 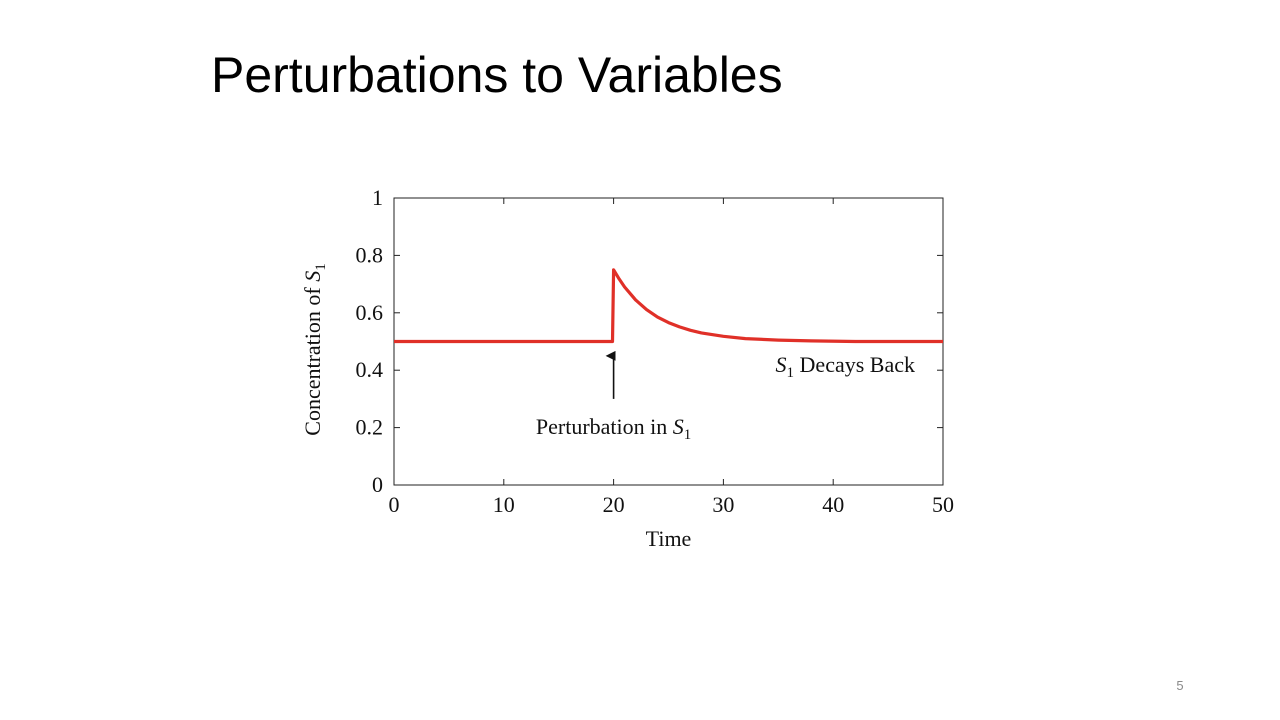 What do you see at coordinates (943, 504) in the screenshot?
I see `x-tick-label: 50` at bounding box center [943, 504].